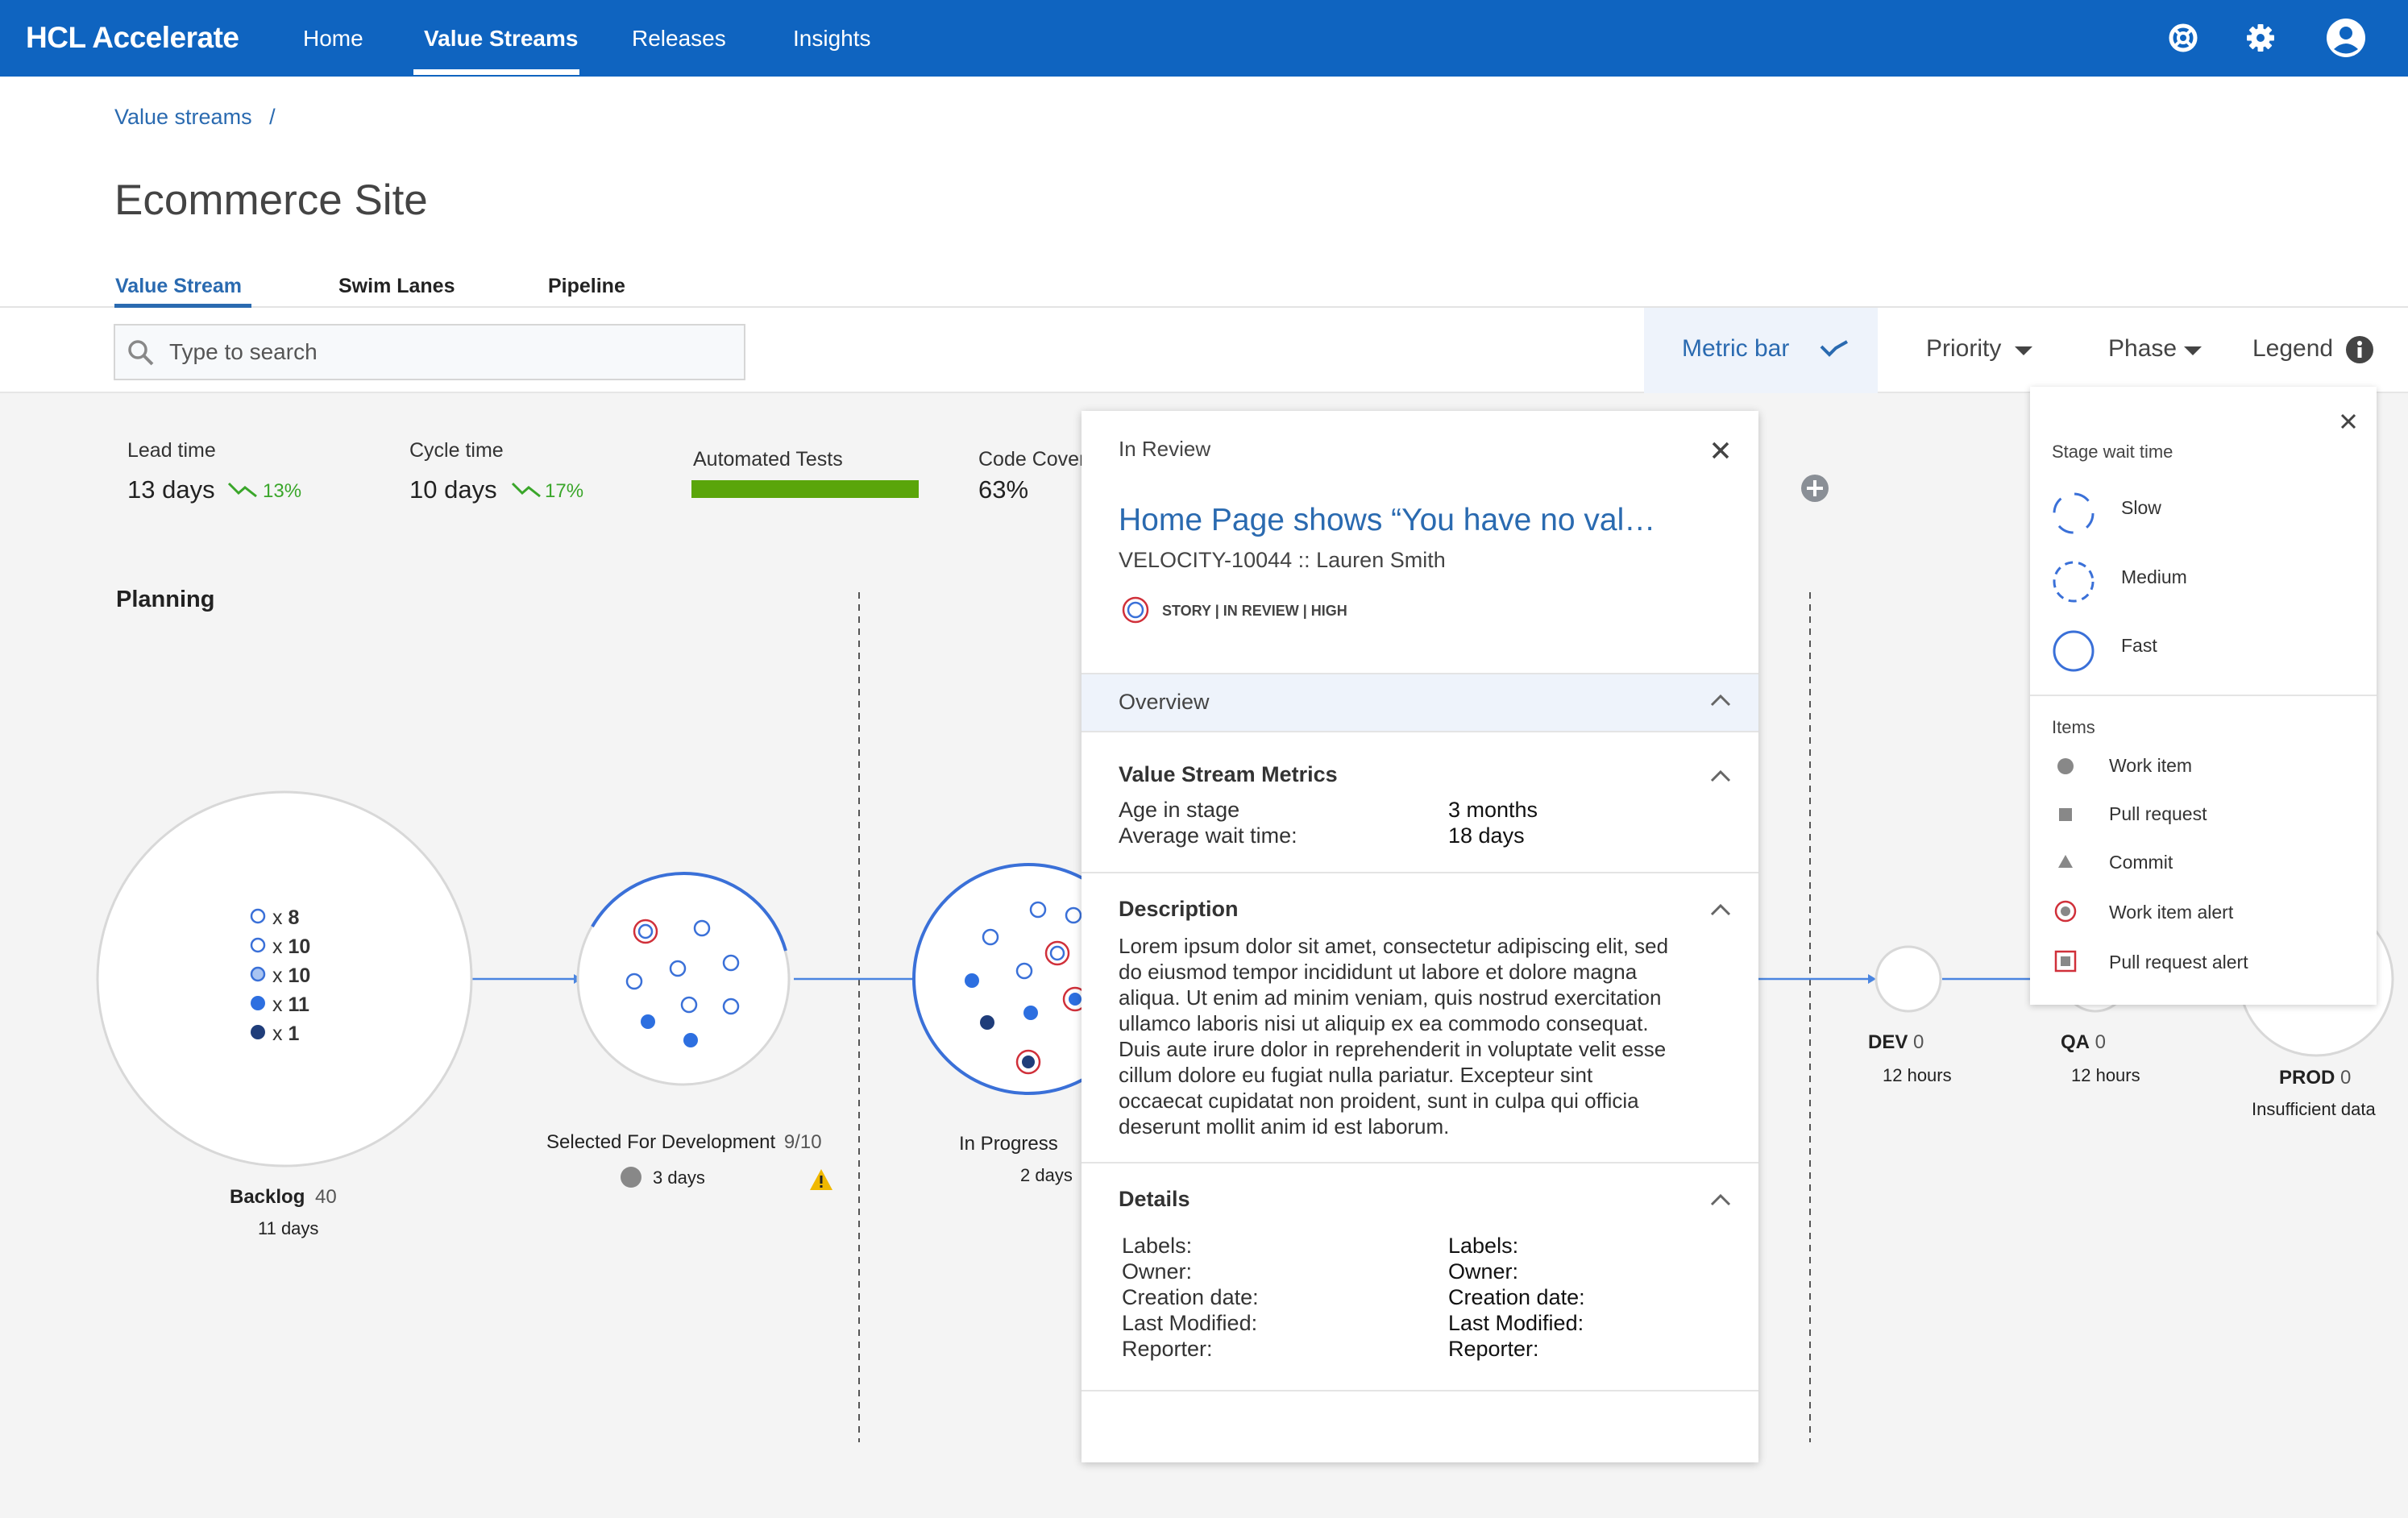 The image size is (2408, 1518). I want to click on overview-label: Overview, so click(1165, 702).